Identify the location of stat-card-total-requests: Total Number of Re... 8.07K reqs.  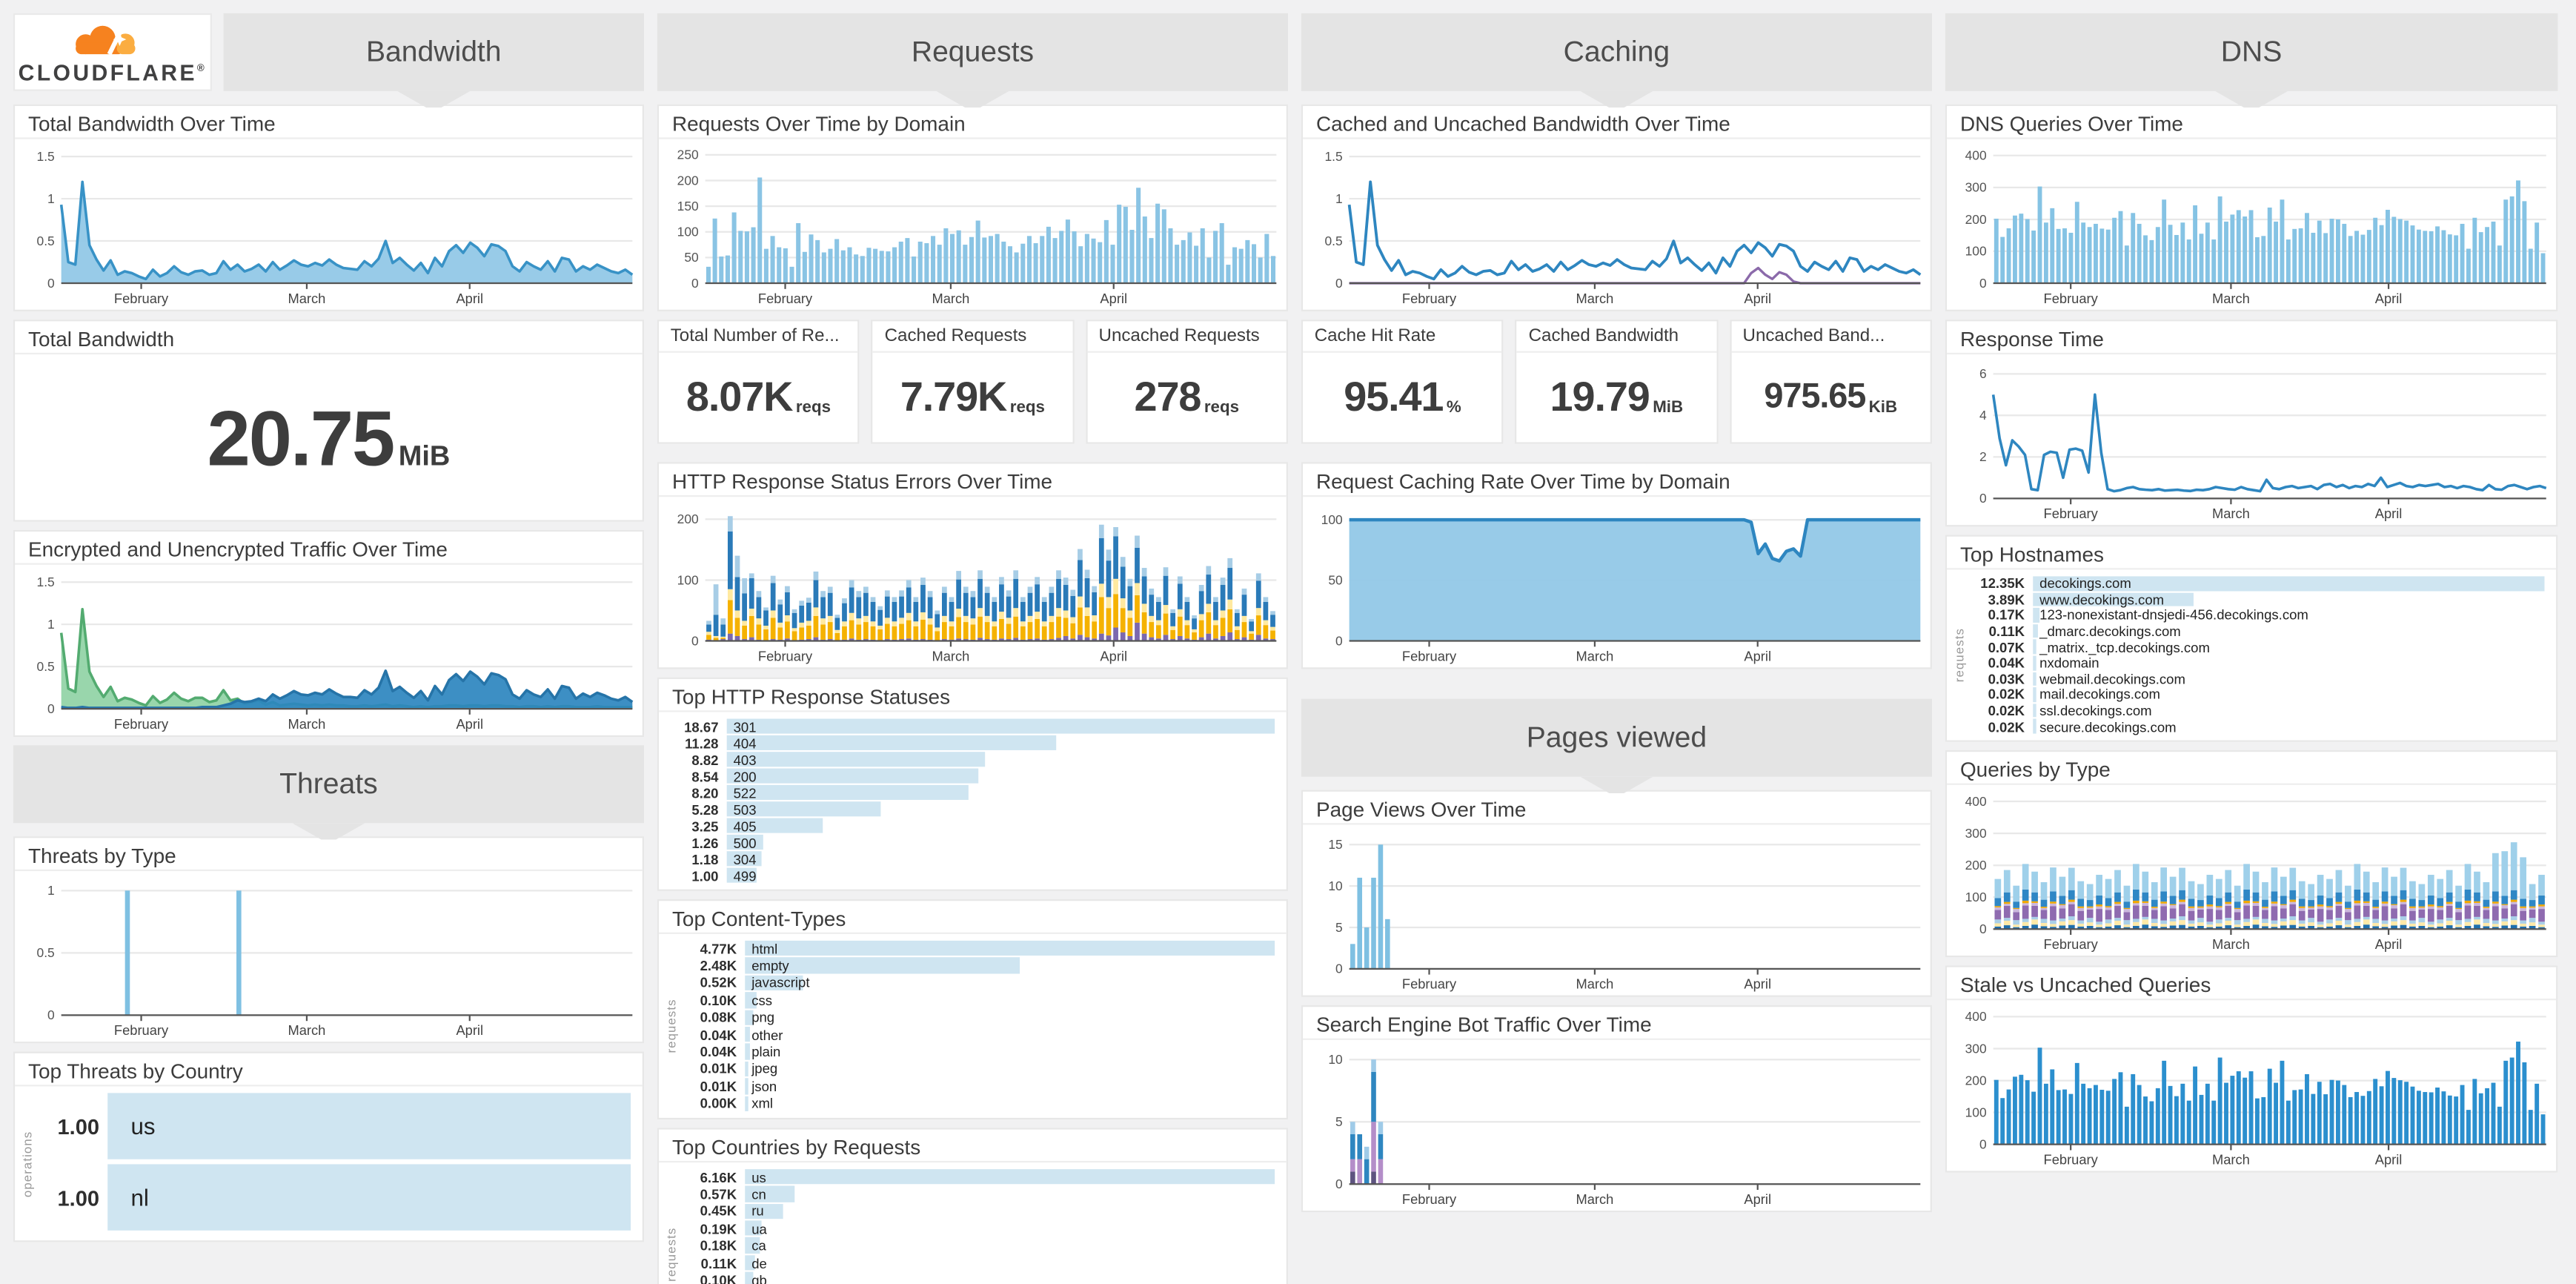
(758, 382).